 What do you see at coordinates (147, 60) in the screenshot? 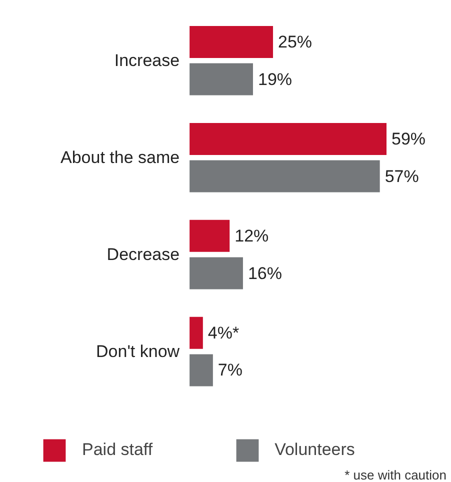
I see `y-tick-label: Increase` at bounding box center [147, 60].